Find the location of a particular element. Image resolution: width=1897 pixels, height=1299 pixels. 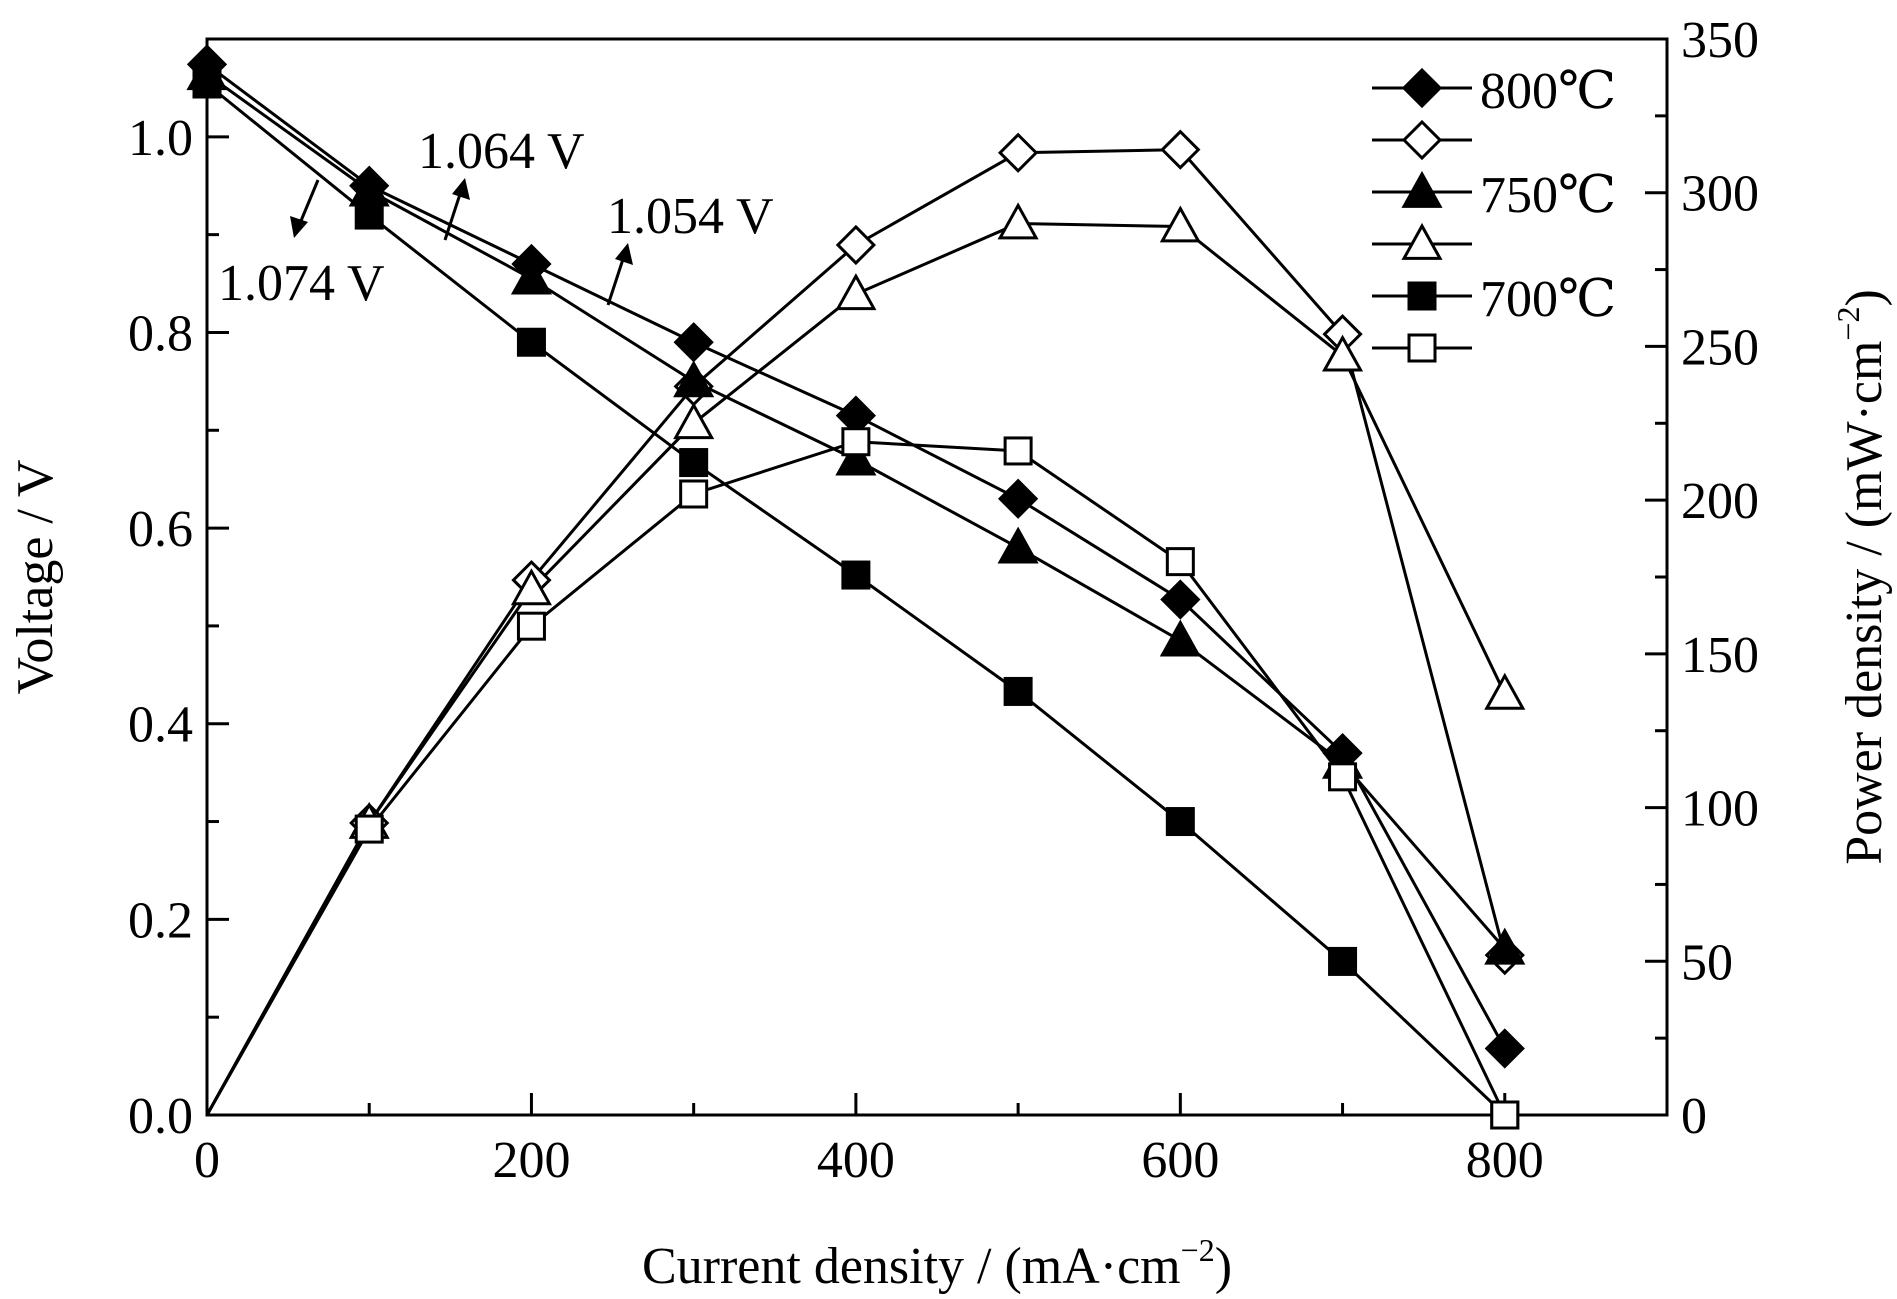

y2-tick-label: 100 is located at coordinates (1720, 809).